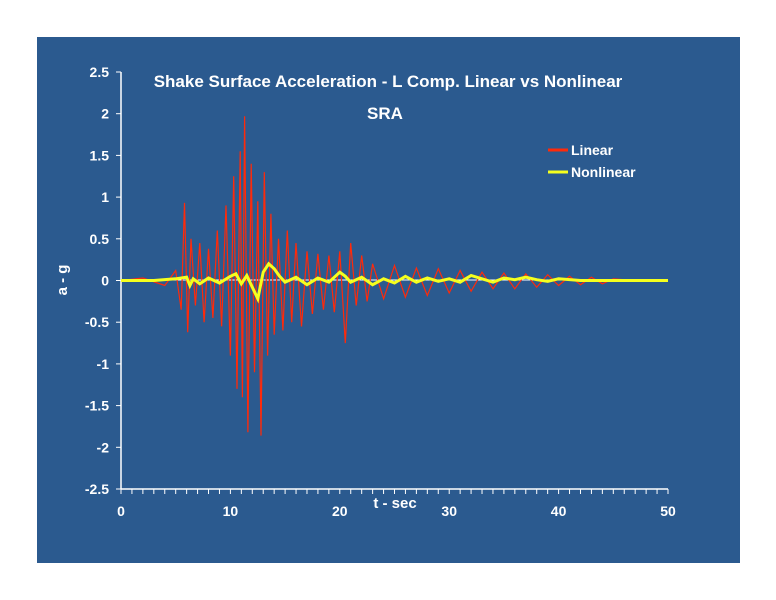 The width and height of the screenshot is (776, 600). I want to click on y-tick-label: 1.5, so click(100, 155).